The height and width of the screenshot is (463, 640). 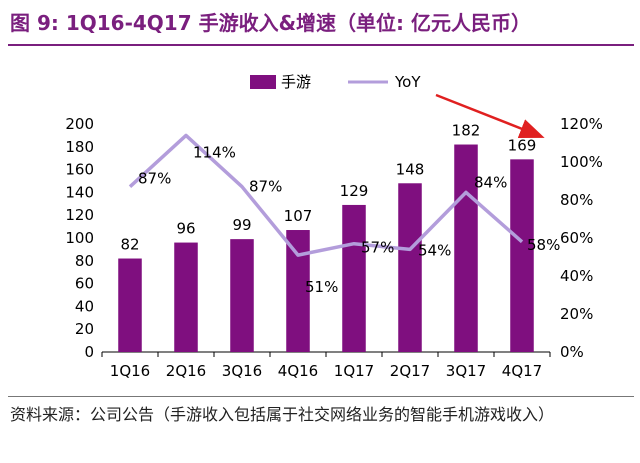 I want to click on left-tick-label: 60, so click(x=84, y=284).